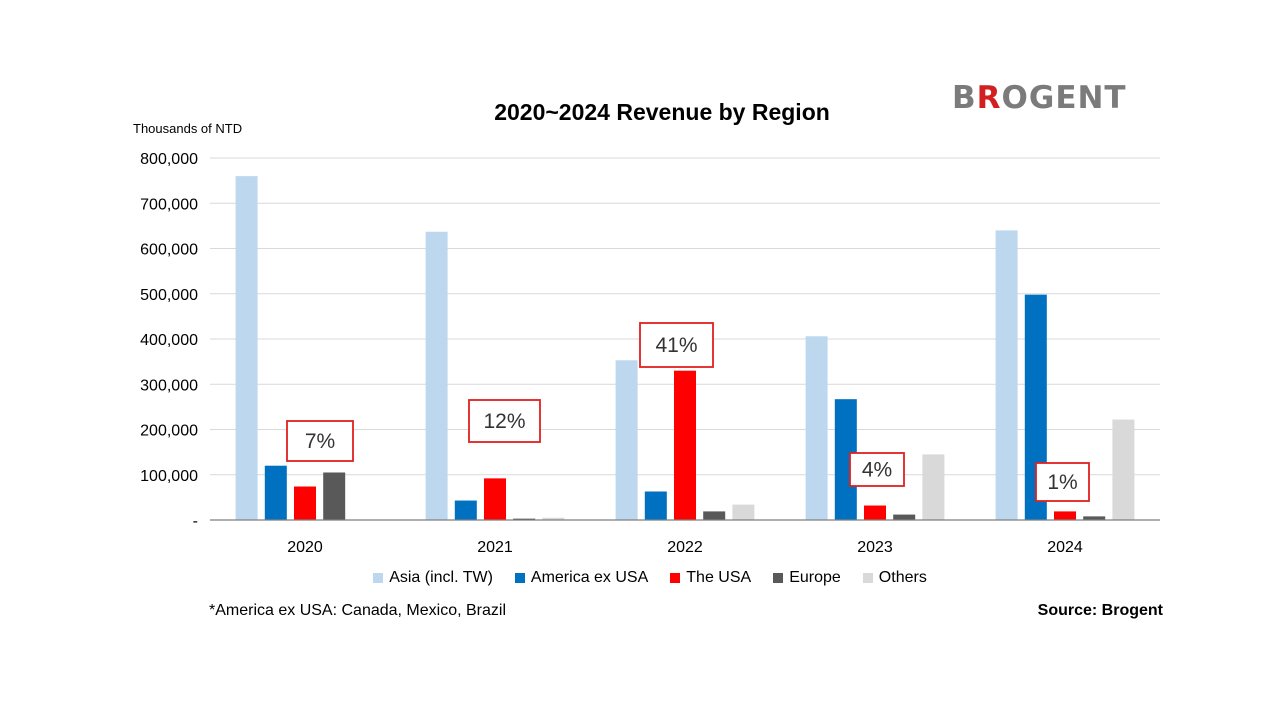 This screenshot has width=1280, height=720. Describe the element at coordinates (169, 204) in the screenshot. I see `y-tick-label: 700,000` at that location.